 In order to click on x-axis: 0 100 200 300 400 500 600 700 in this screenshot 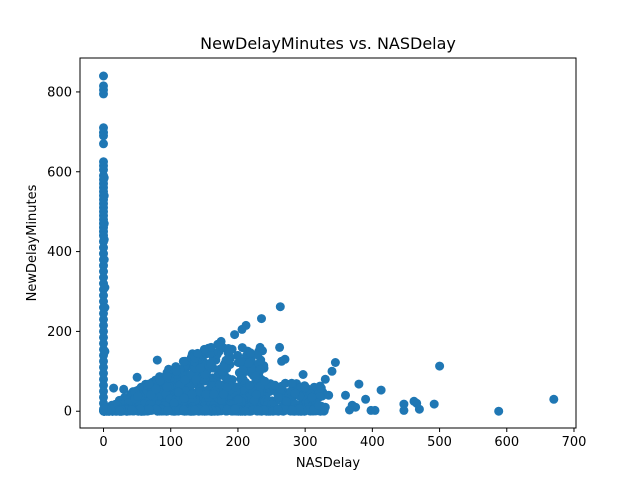, I will do `click(342, 439)`.